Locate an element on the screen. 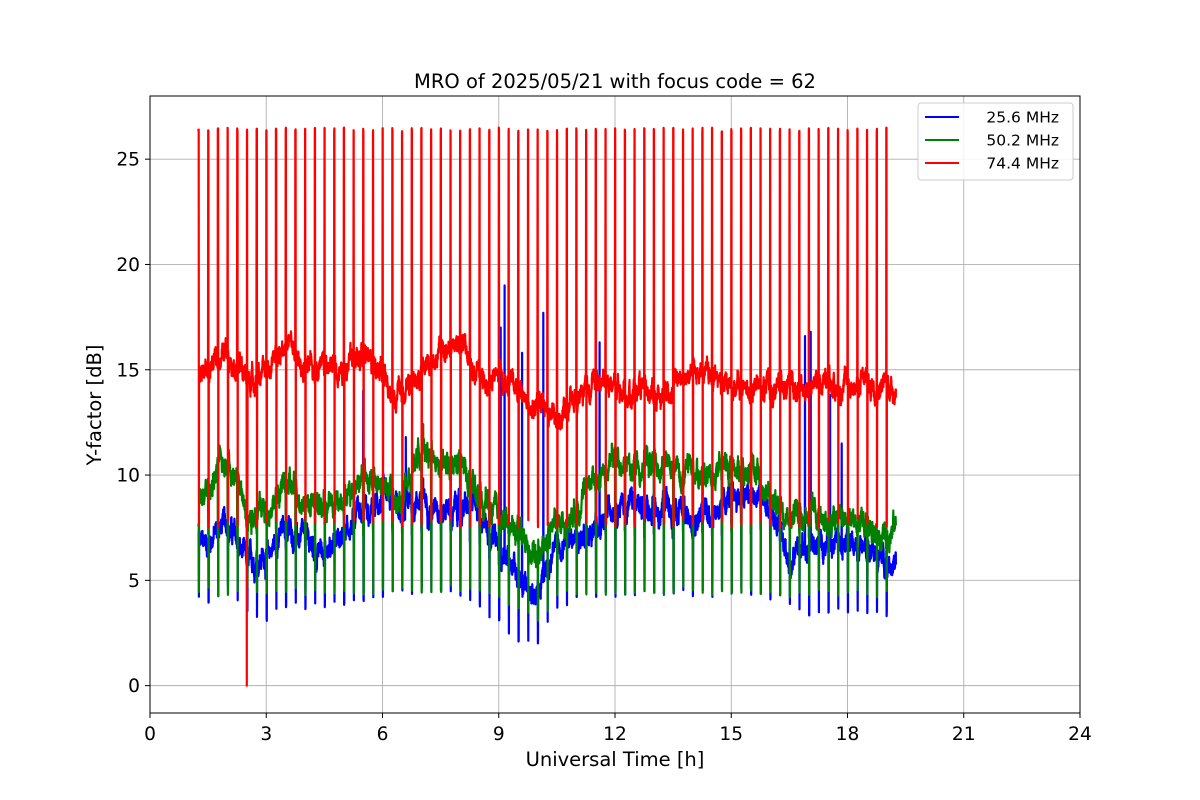 This screenshot has width=1200, height=800. y-tick-label: 25 is located at coordinates (128, 160).